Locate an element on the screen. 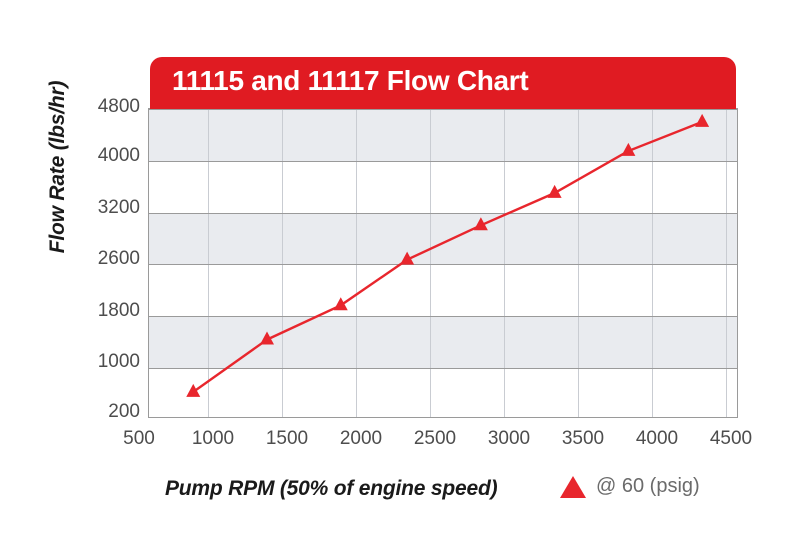  y-tick-label: 2600 is located at coordinates (118, 258).